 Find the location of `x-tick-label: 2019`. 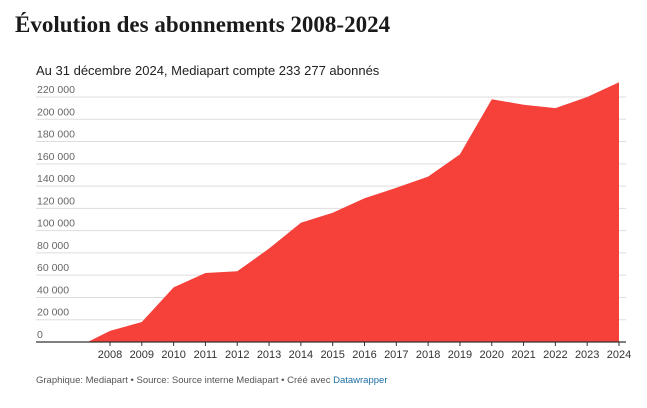

x-tick-label: 2019 is located at coordinates (460, 355).